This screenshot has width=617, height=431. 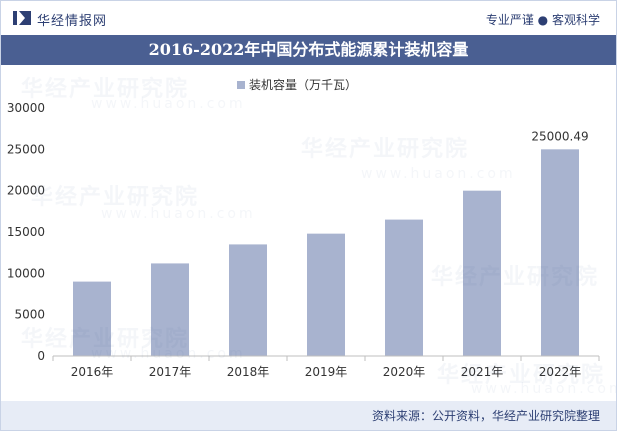 I want to click on x-tick-label: 2019年, so click(x=326, y=372).